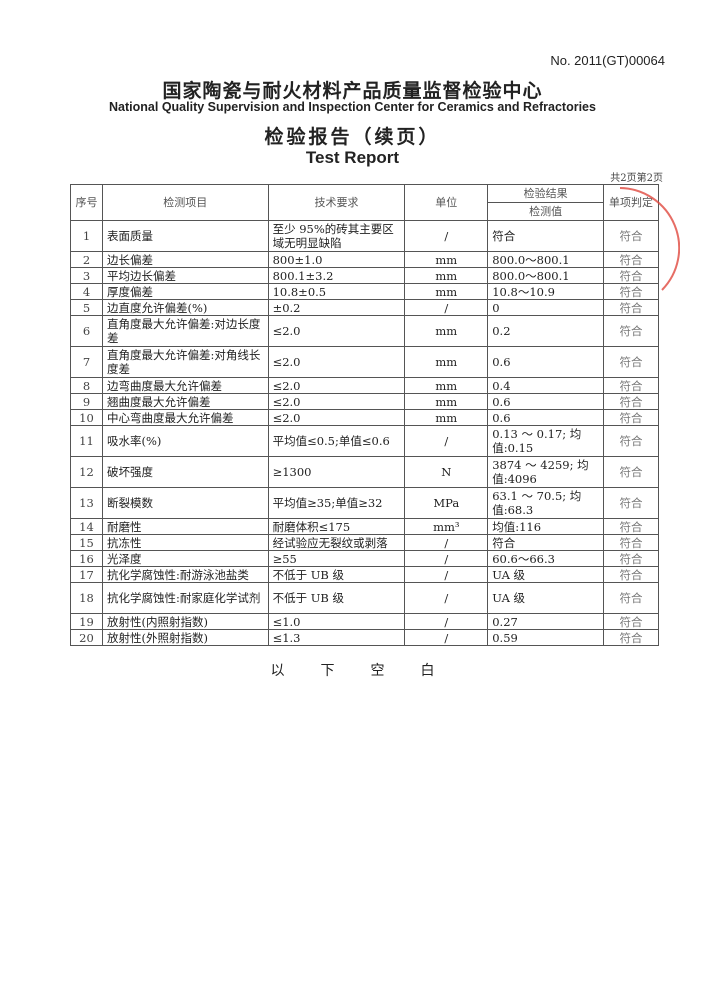  What do you see at coordinates (546, 503) in the screenshot?
I see `measured-value: 63.1 ～ 70.5; 均值:68.3` at bounding box center [546, 503].